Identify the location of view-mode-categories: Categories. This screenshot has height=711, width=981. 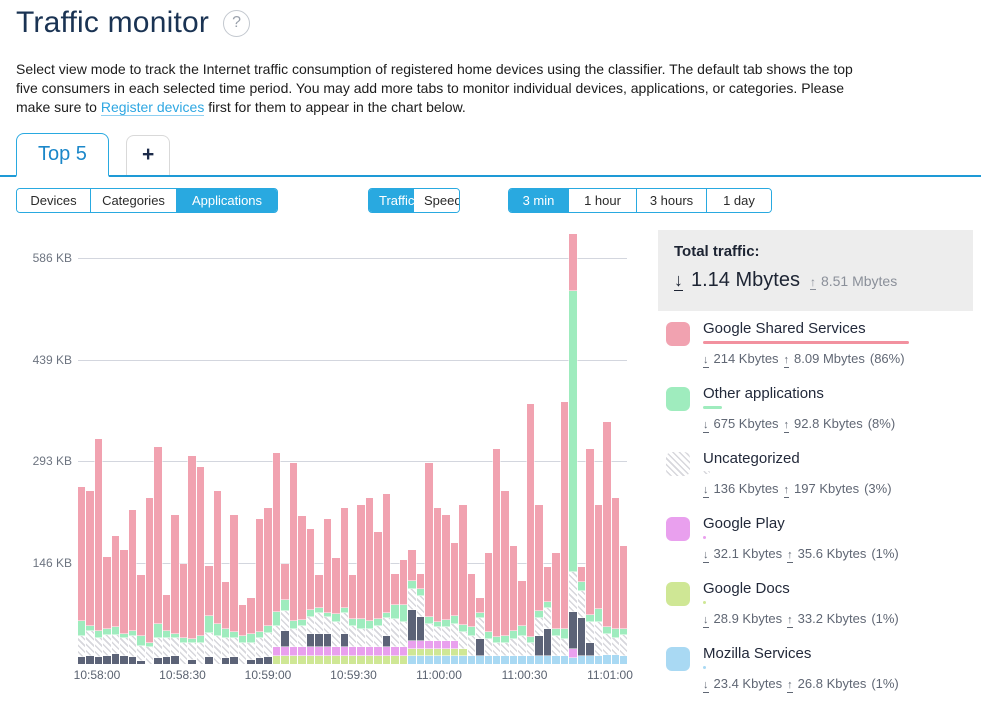
(134, 200).